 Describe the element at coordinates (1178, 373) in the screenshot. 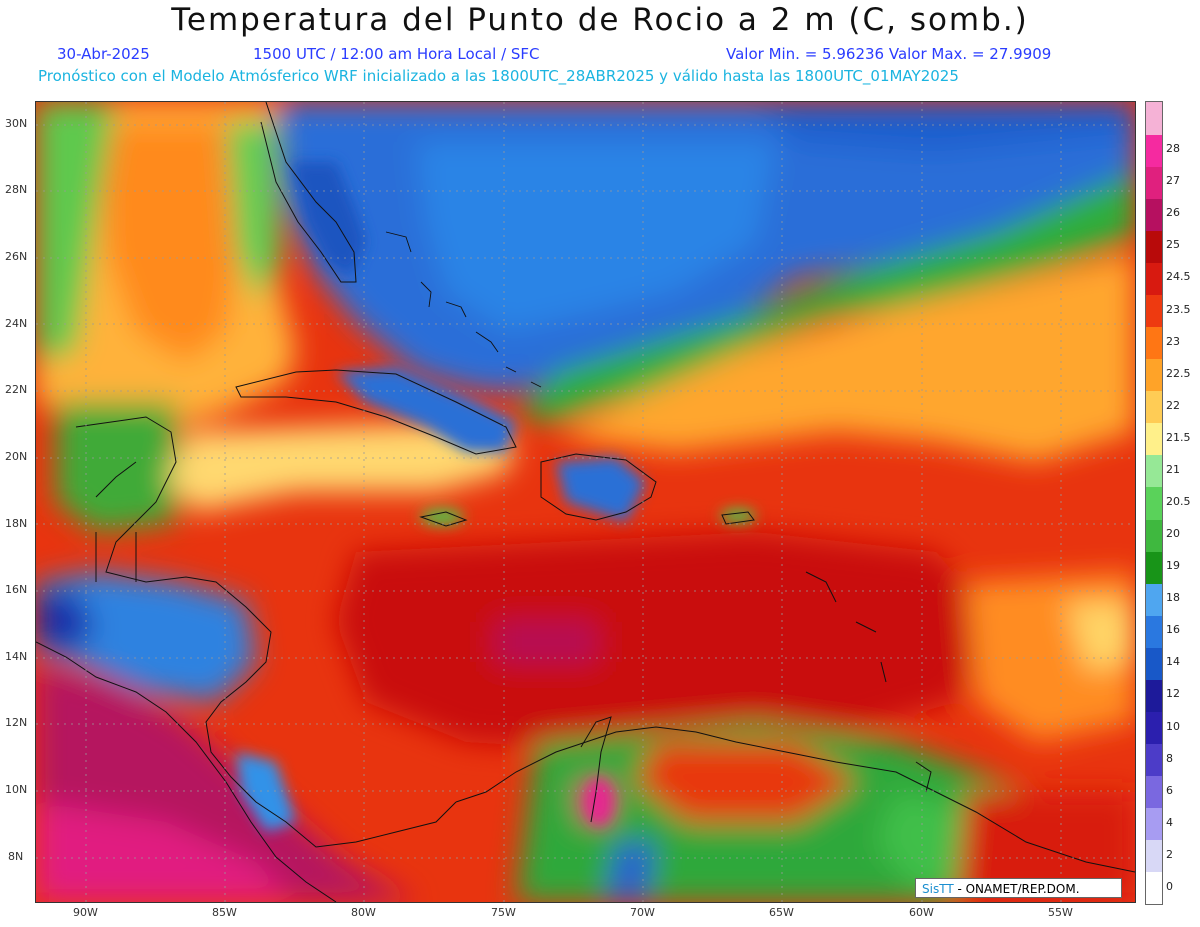

I see `colorbar-tick-label: 22.5` at that location.